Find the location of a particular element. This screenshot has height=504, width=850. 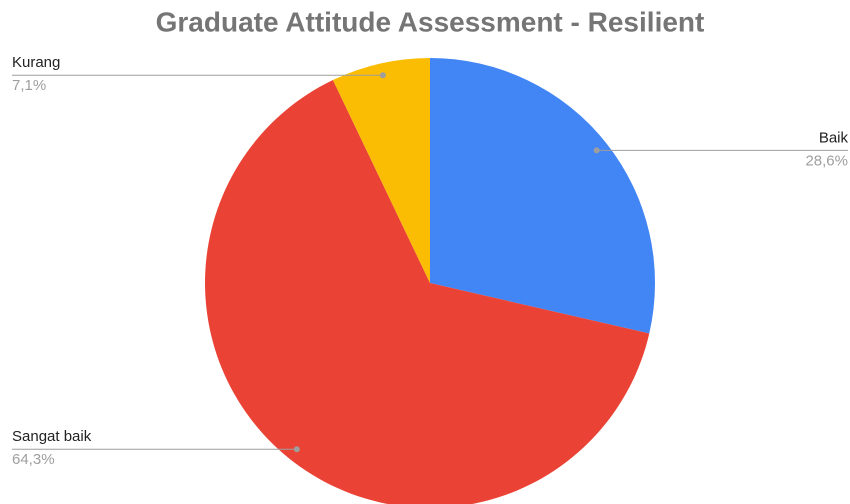

slice-label: Sangat baik is located at coordinates (52, 436).